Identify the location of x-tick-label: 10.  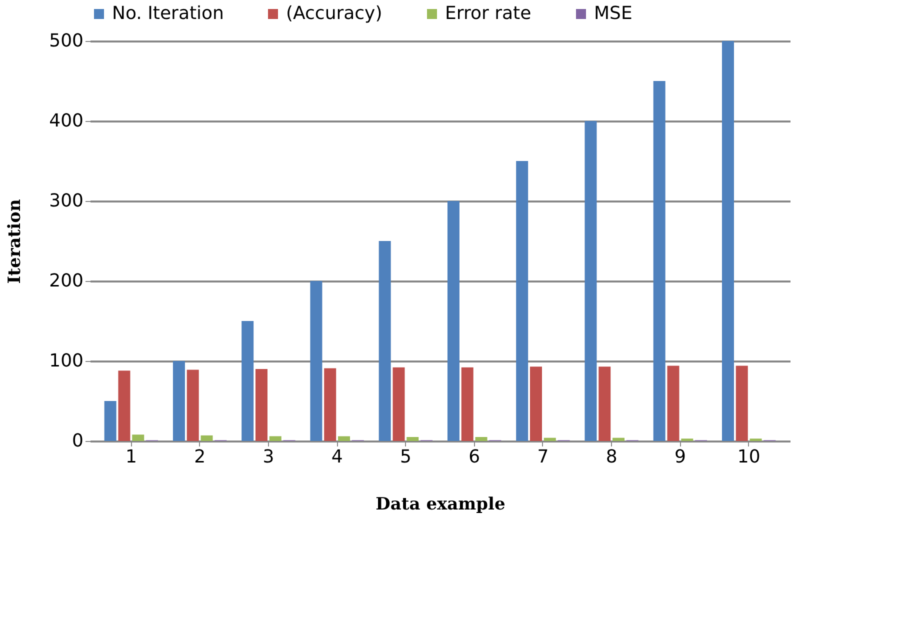
(748, 457).